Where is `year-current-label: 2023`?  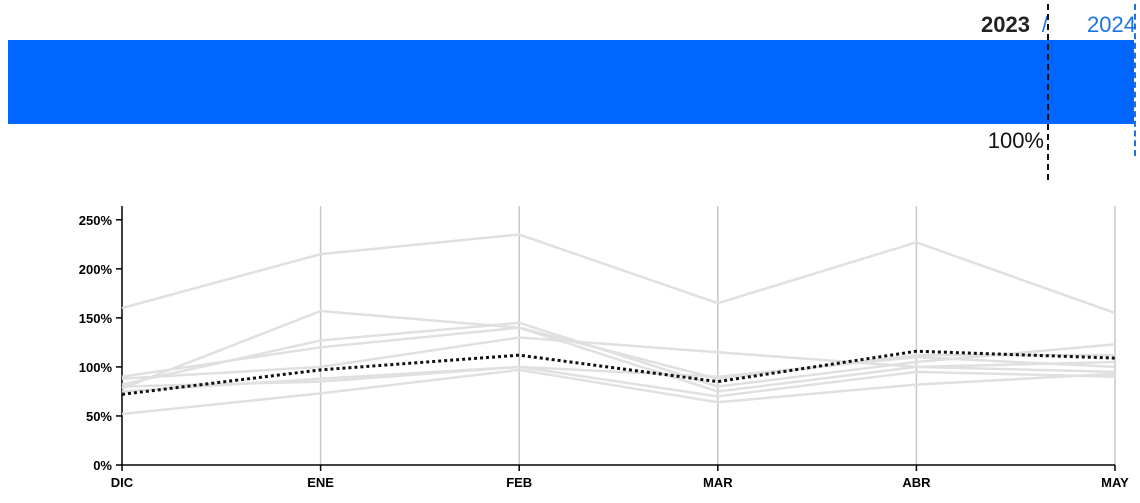 year-current-label: 2023 is located at coordinates (1005, 24).